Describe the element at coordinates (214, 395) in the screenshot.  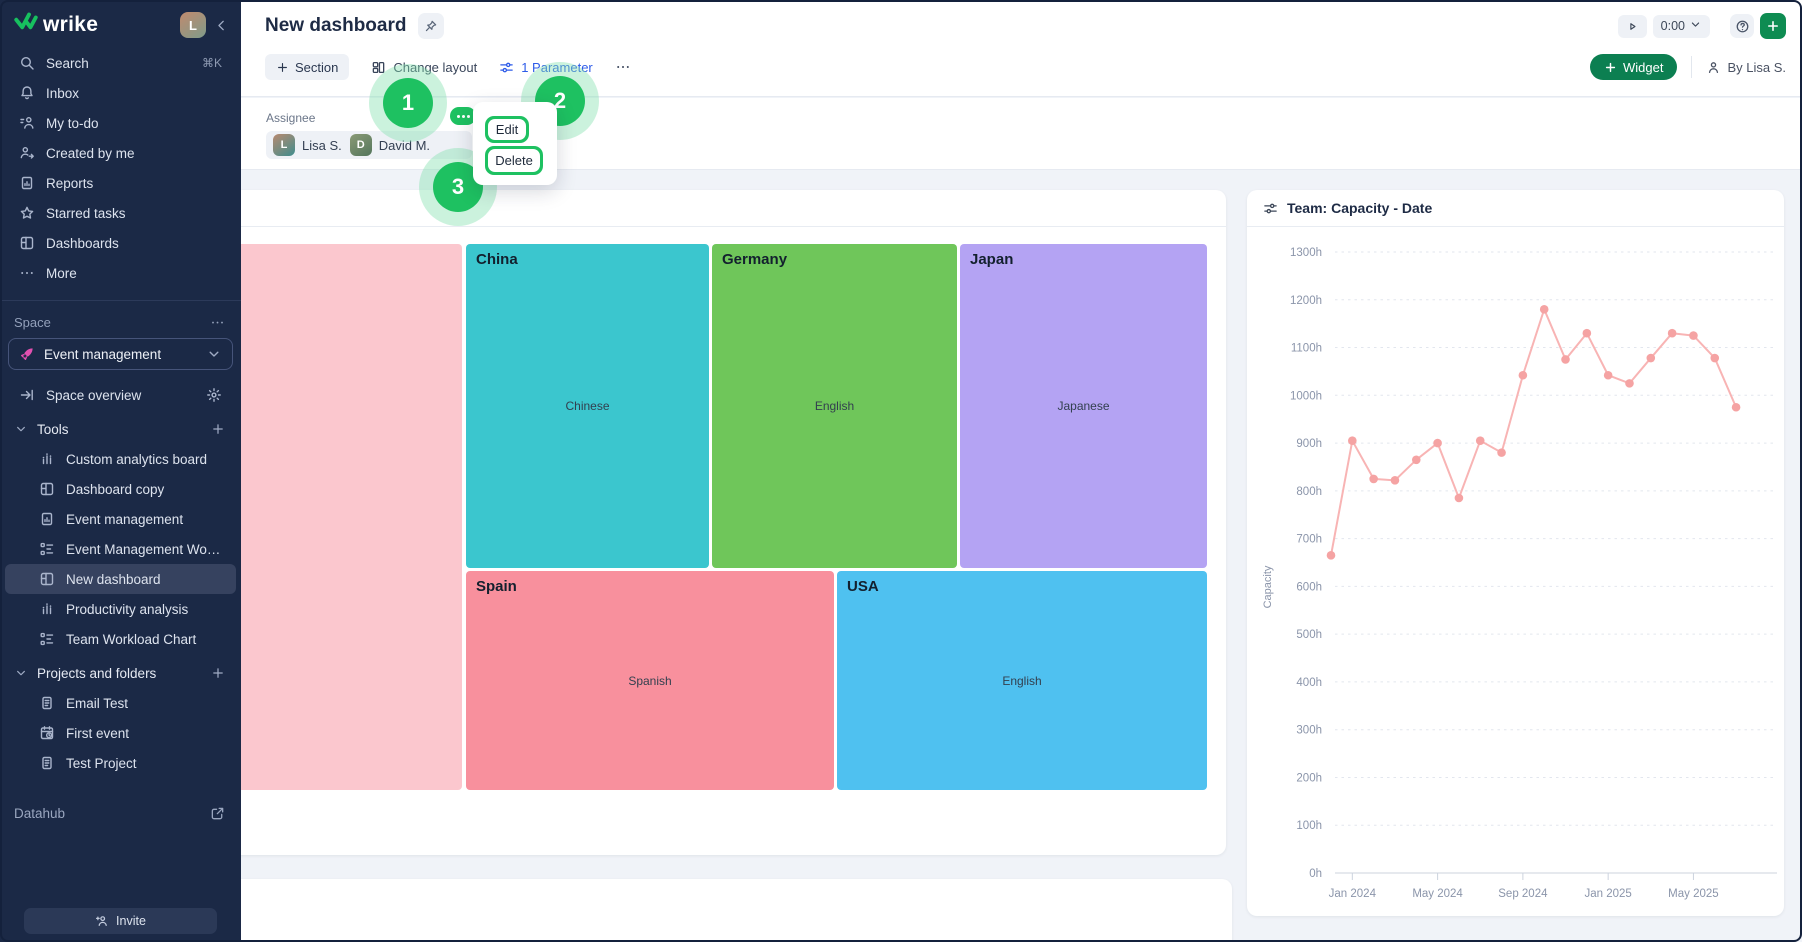
I see `gear-icon` at that location.